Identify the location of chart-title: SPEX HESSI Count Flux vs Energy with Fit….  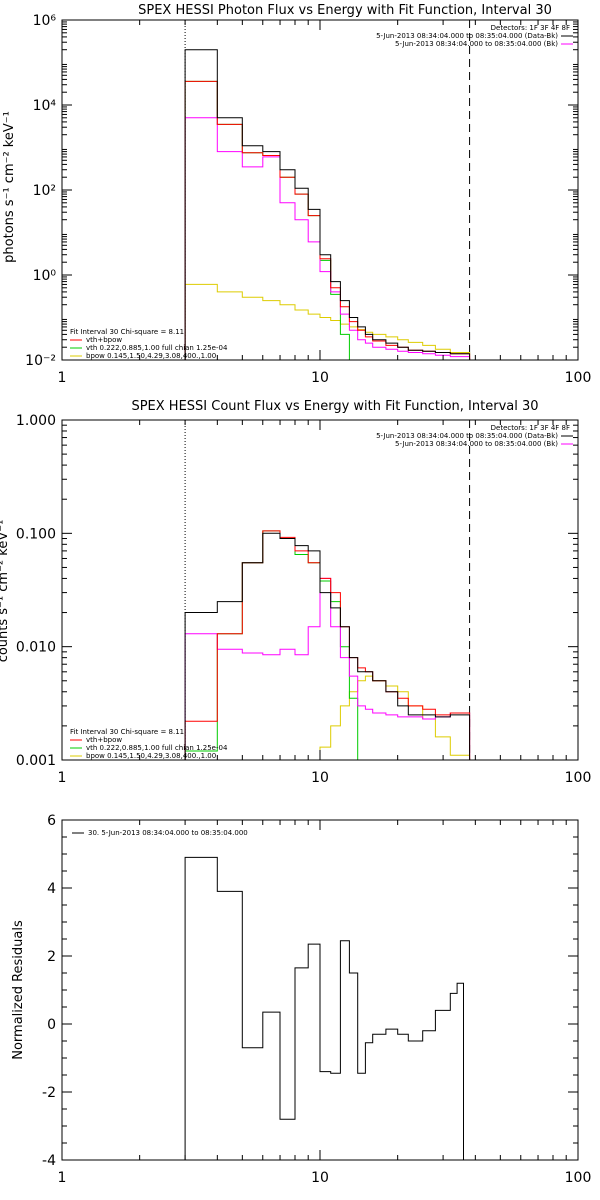
(334, 406).